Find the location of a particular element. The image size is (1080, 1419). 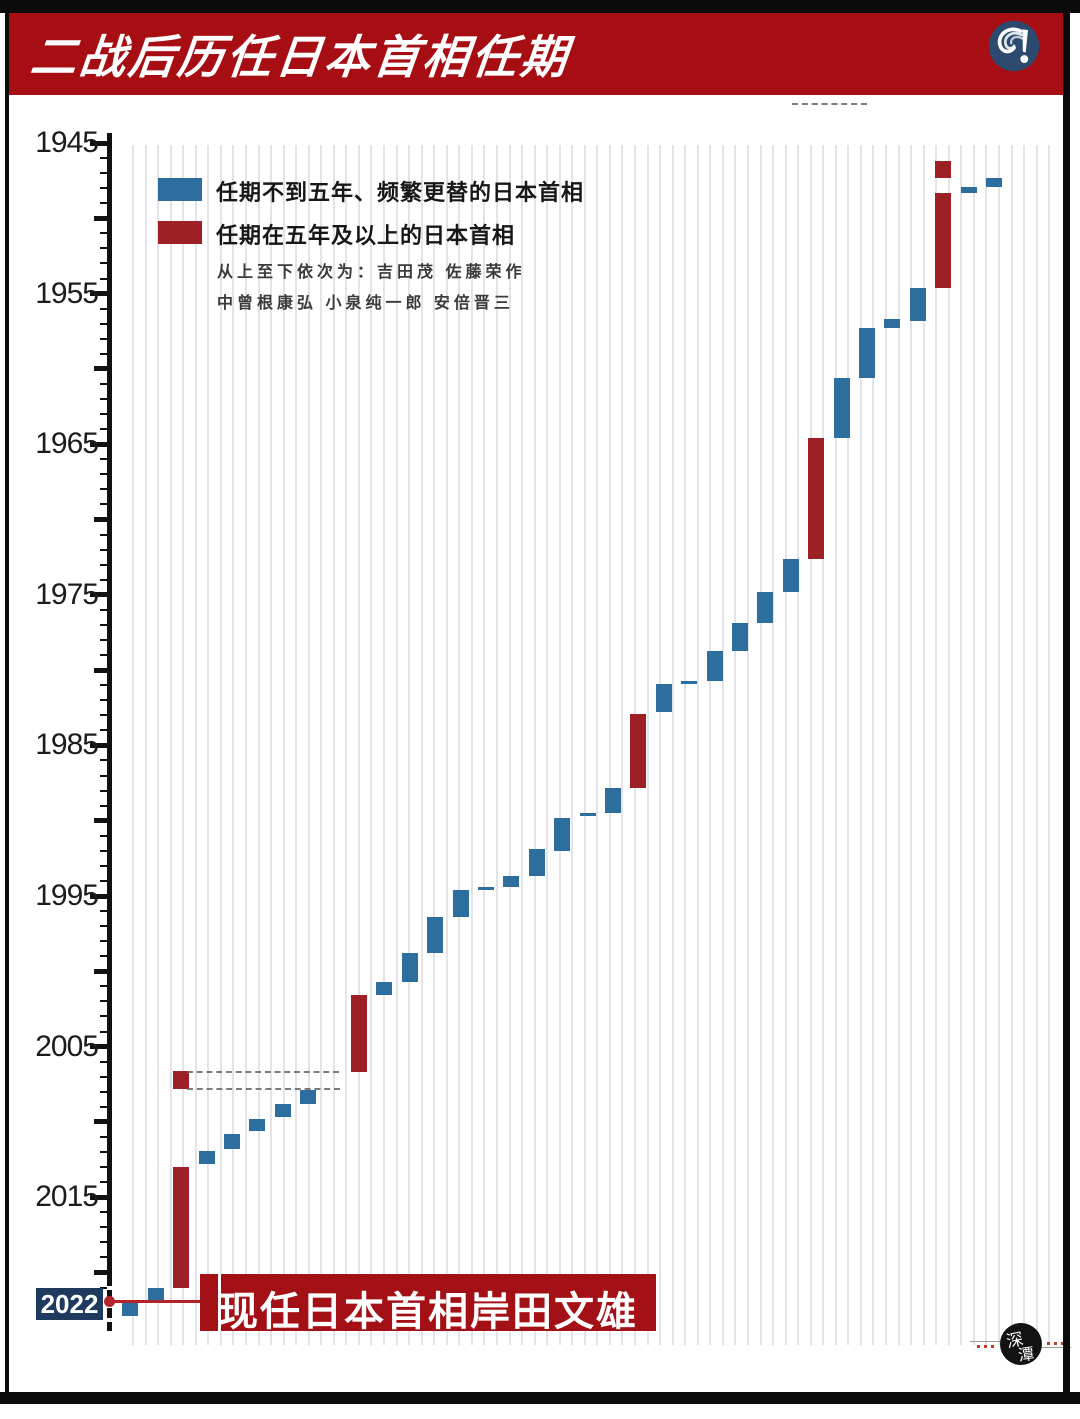

page-title: 二战后历任日本首相任期 is located at coordinates (300, 57).